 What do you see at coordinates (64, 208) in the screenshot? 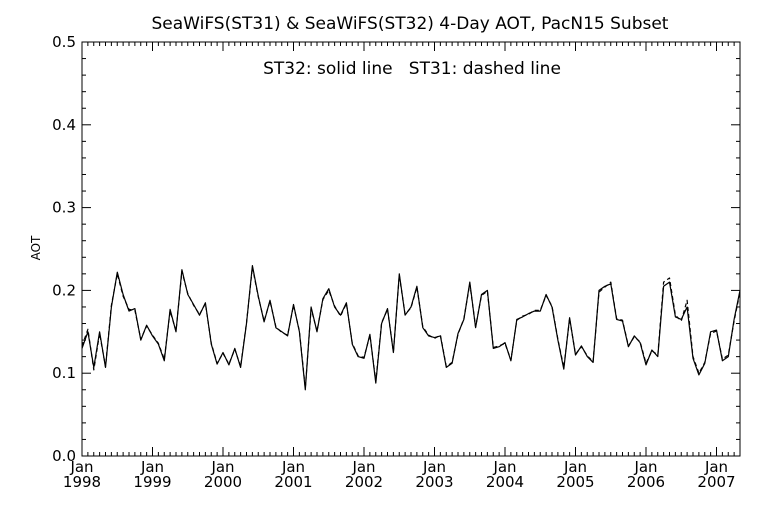
I see `y-tick-label: 0.3` at bounding box center [64, 208].